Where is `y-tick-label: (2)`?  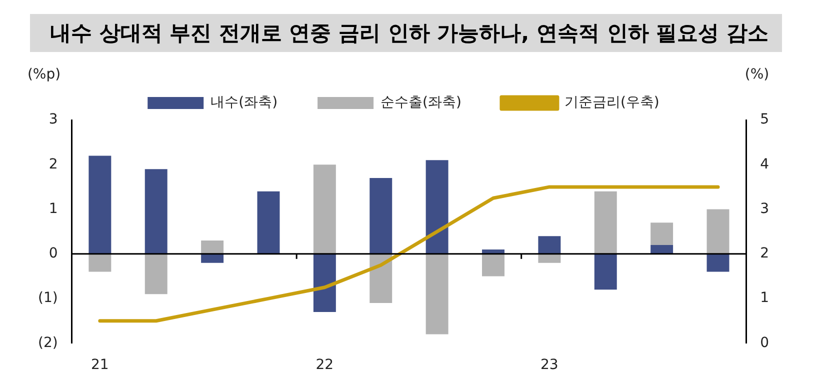 y-tick-label: (2) is located at coordinates (48, 342).